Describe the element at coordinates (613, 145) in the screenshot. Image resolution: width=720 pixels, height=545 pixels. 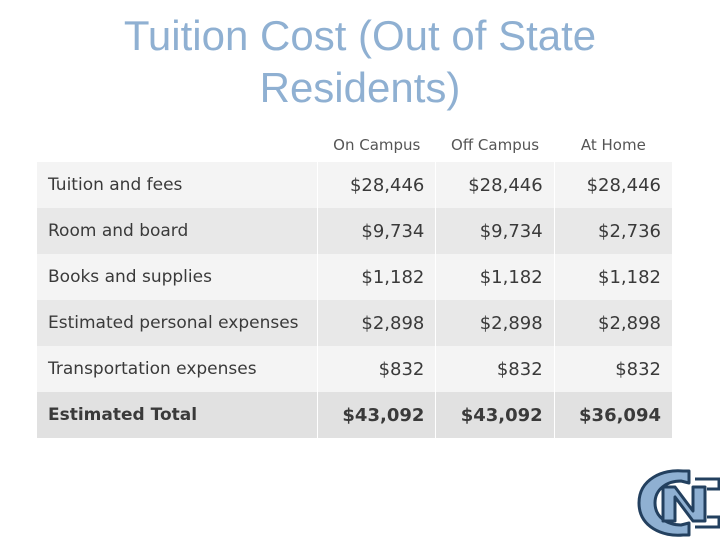
I see `column-header-at-home: At Home` at that location.